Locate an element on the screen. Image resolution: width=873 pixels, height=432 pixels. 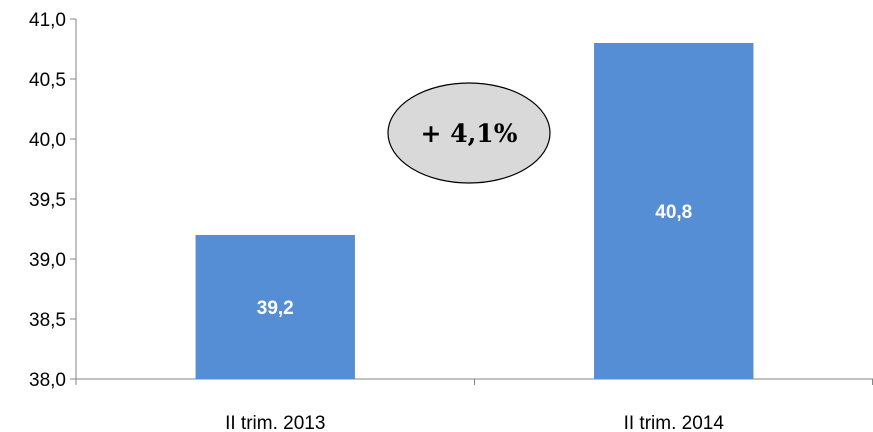
change-annotation: + 4,1% is located at coordinates (469, 133).